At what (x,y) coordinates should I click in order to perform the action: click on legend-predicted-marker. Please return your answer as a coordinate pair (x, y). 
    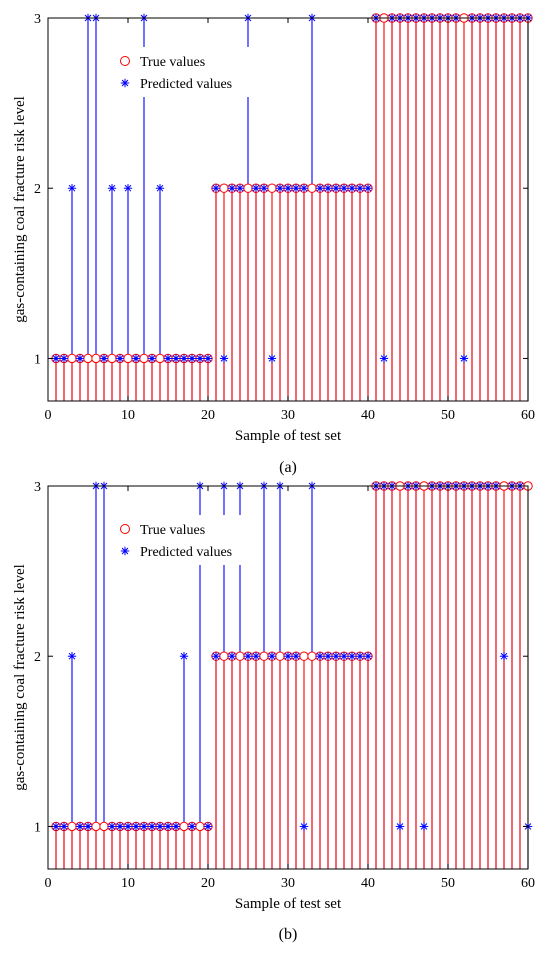
    Looking at the image, I should click on (125, 83).